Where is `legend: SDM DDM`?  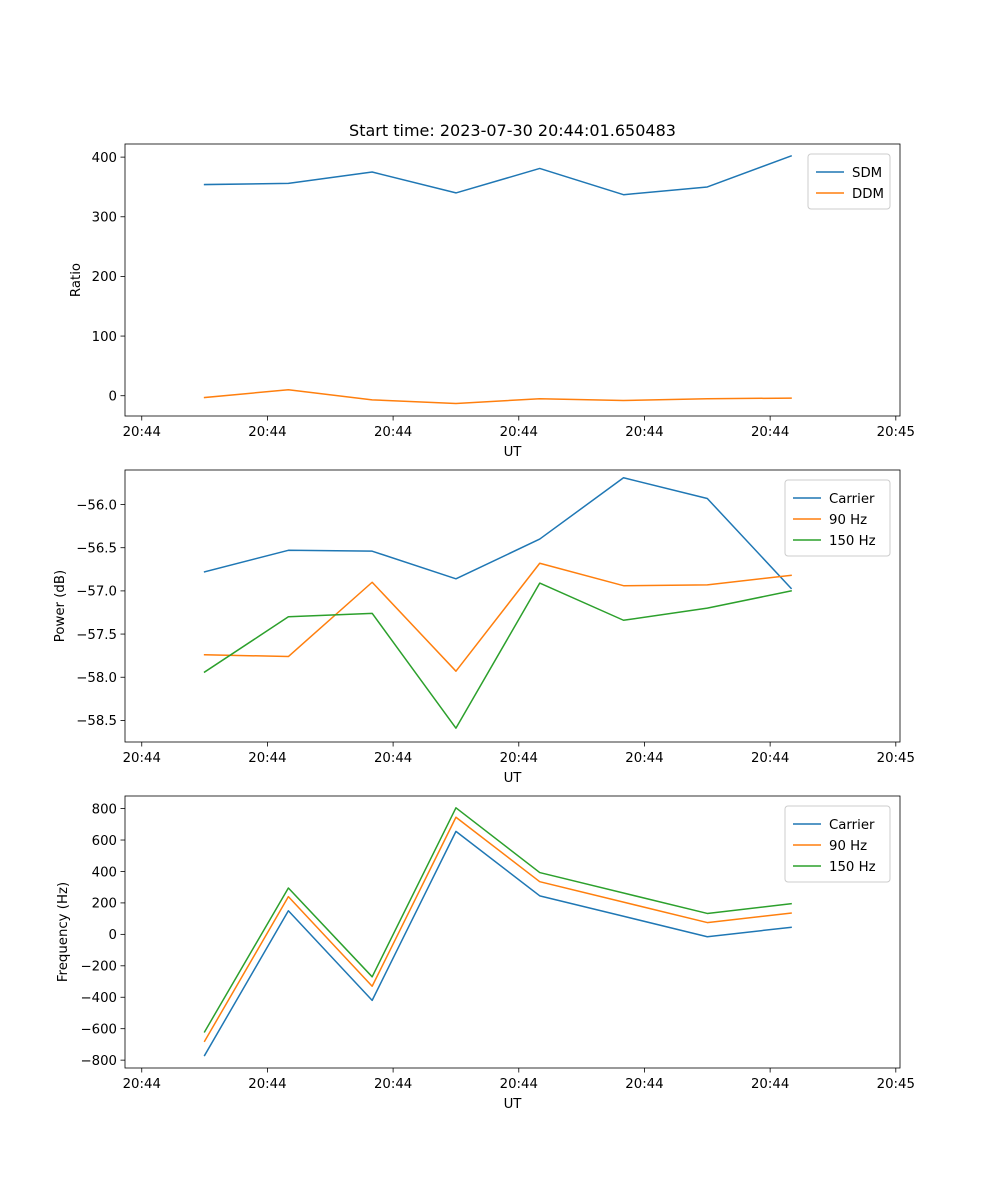 legend: SDM DDM is located at coordinates (849, 181).